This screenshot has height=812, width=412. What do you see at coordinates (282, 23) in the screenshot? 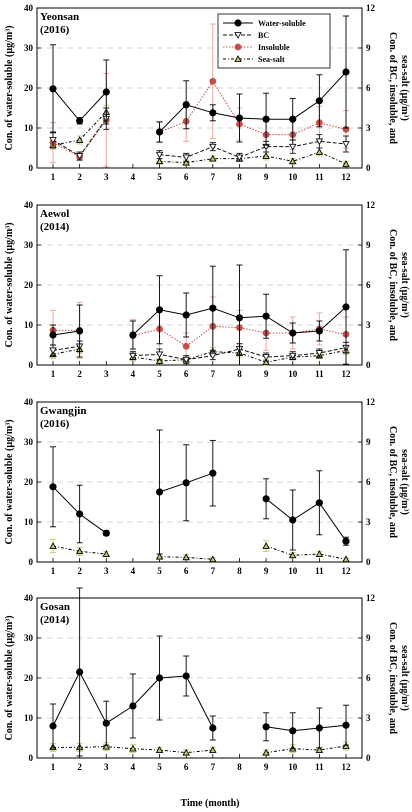
I see `legend-label: Water-soluble` at bounding box center [282, 23].